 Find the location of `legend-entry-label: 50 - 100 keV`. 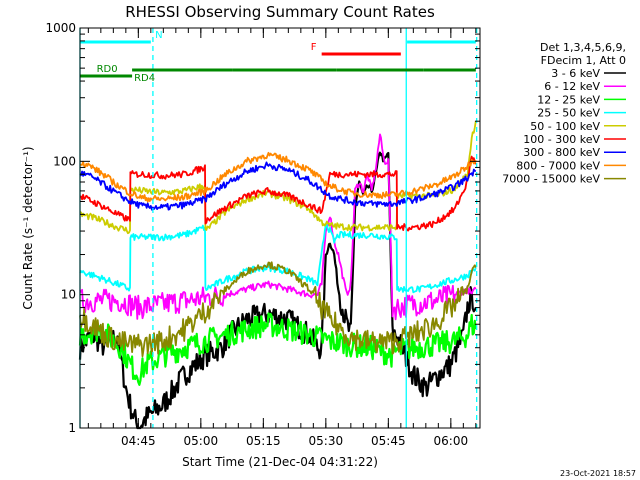

legend-entry-label: 50 - 100 keV is located at coordinates (565, 126).